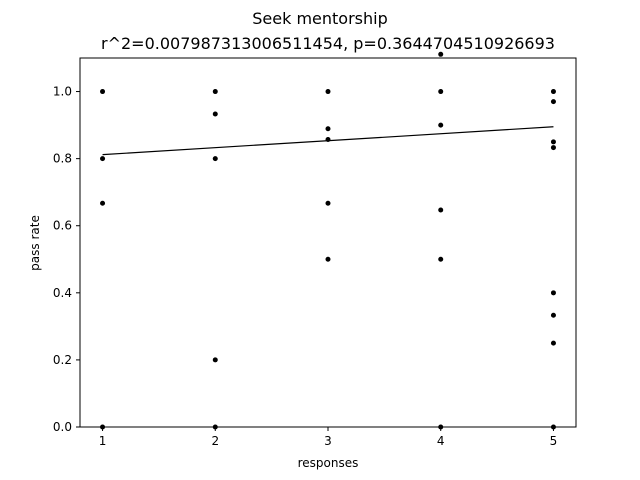 This screenshot has height=480, width=640. I want to click on y-tick-label: 0.8, so click(62, 159).